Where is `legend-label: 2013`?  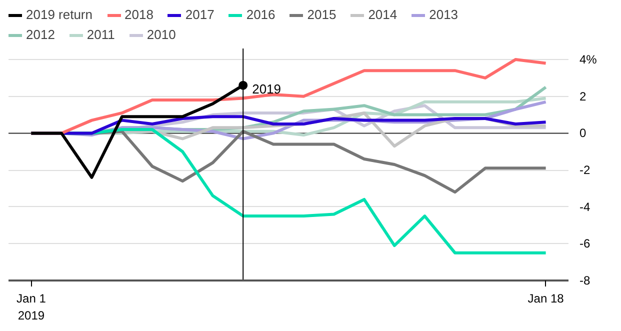
legend-label: 2013 is located at coordinates (443, 14).